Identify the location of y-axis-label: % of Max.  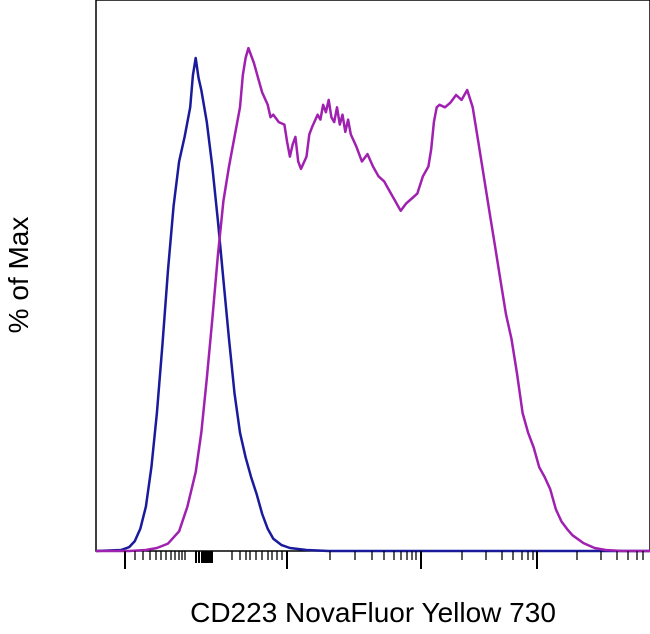
(18, 275).